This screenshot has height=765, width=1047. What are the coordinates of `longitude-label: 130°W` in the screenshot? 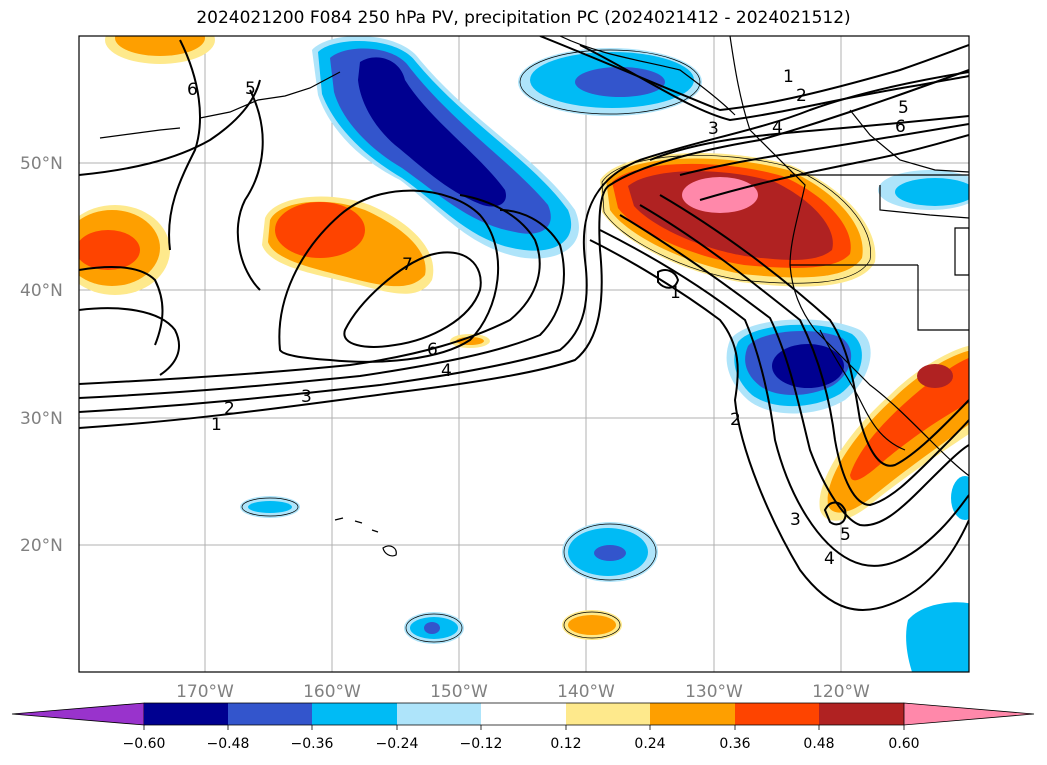 It's located at (714, 692).